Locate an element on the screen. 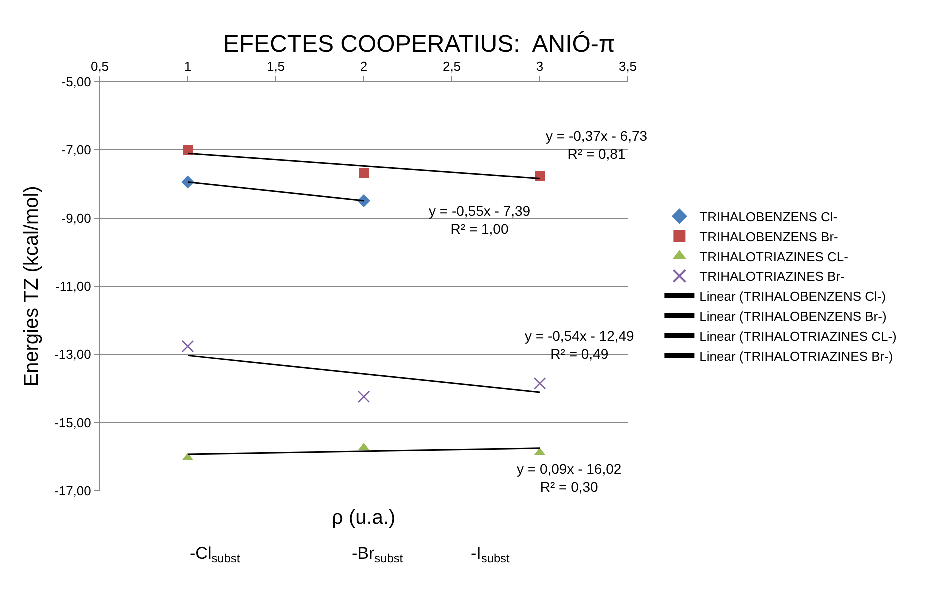  legend-label: TRIHALOBENZENS Cl- is located at coordinates (769, 217).